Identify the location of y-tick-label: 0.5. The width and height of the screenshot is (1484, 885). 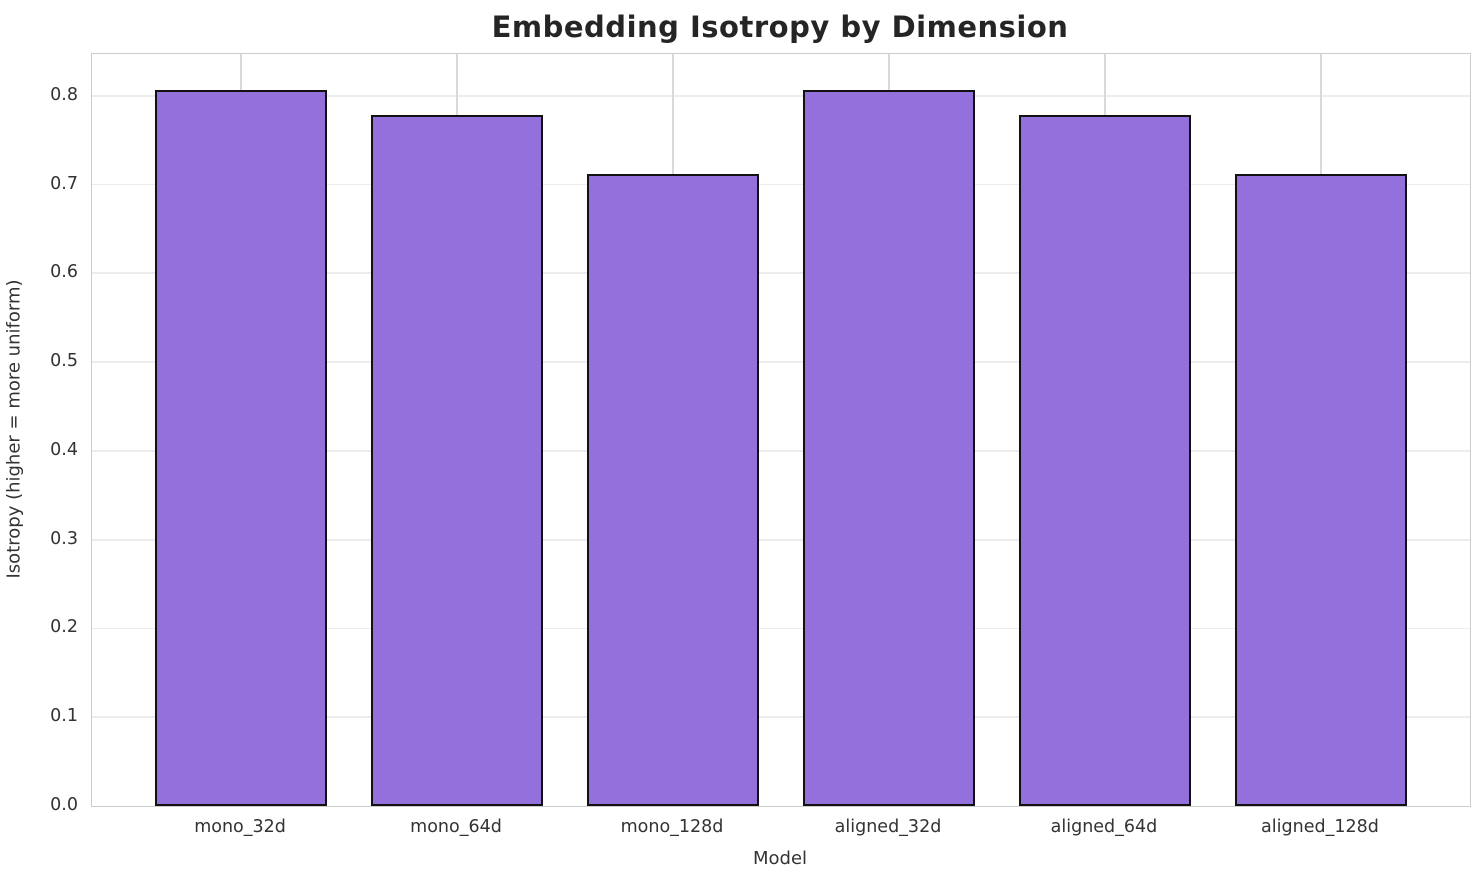
(64, 361).